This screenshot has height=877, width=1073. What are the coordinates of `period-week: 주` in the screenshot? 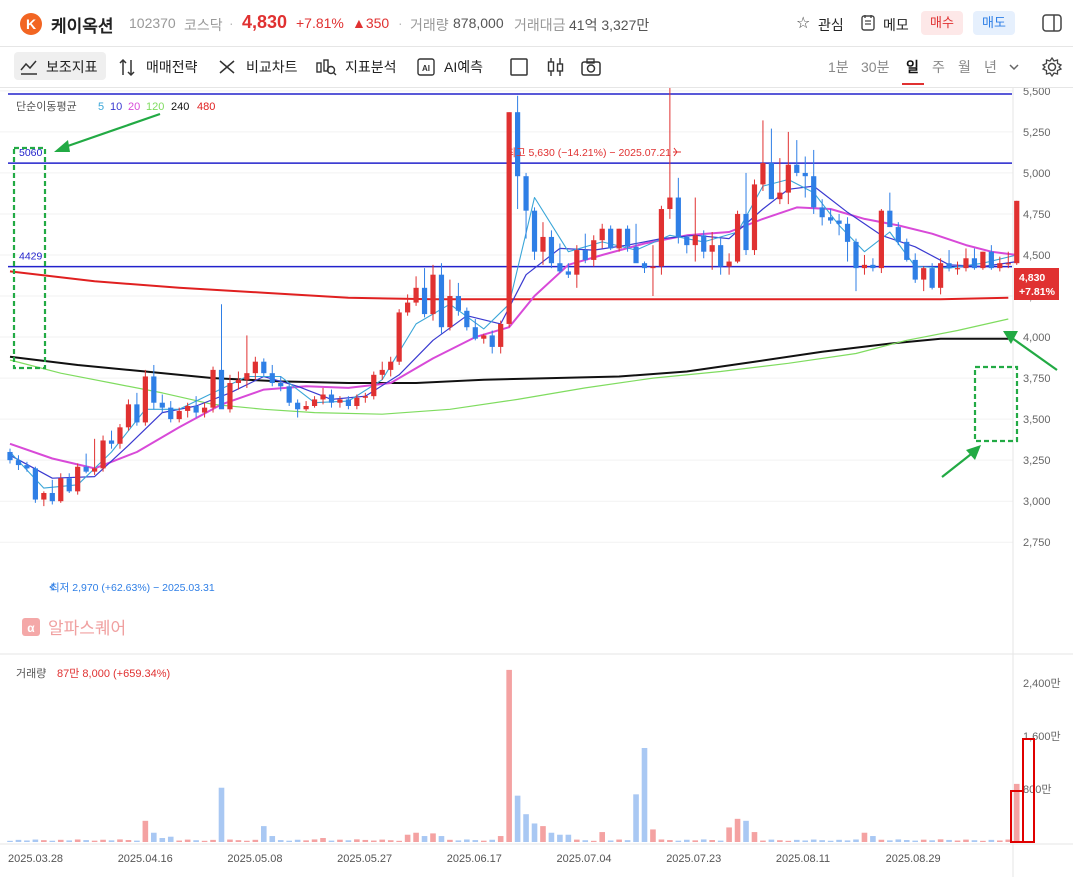 It's located at (938, 67).